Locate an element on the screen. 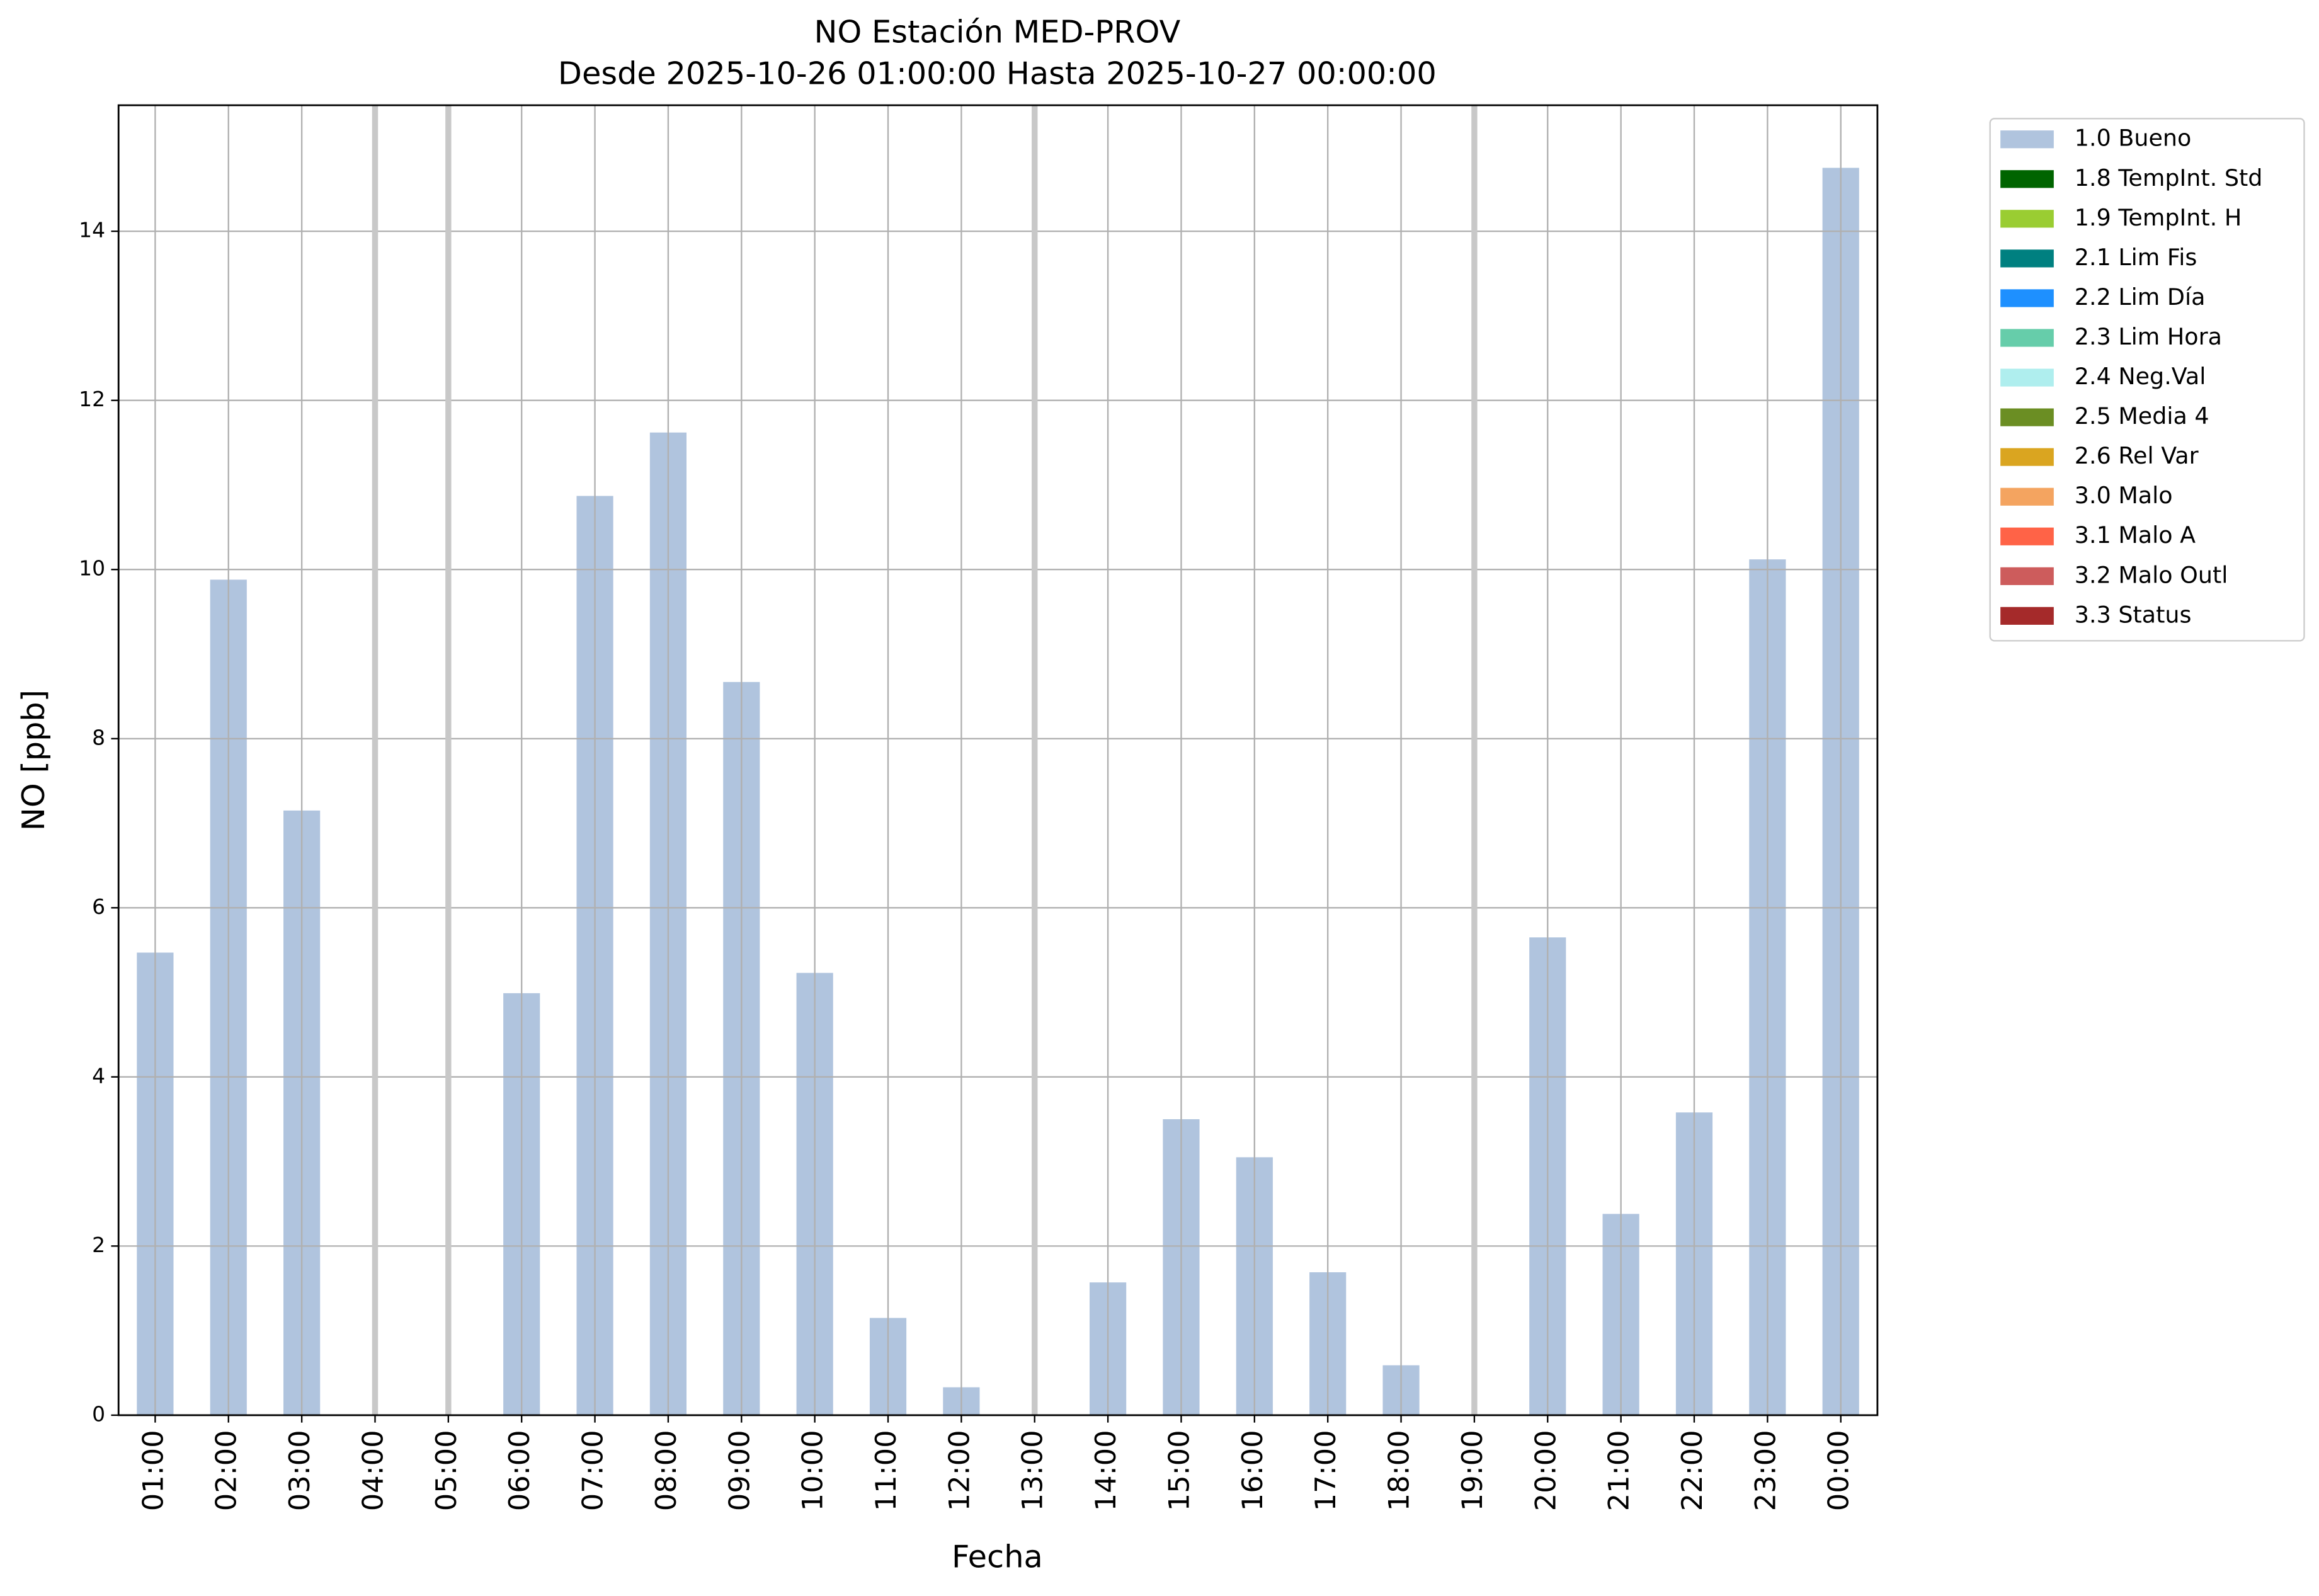 This screenshot has height=1596, width=2319. x-tick-label: 11:00 is located at coordinates (886, 1470).